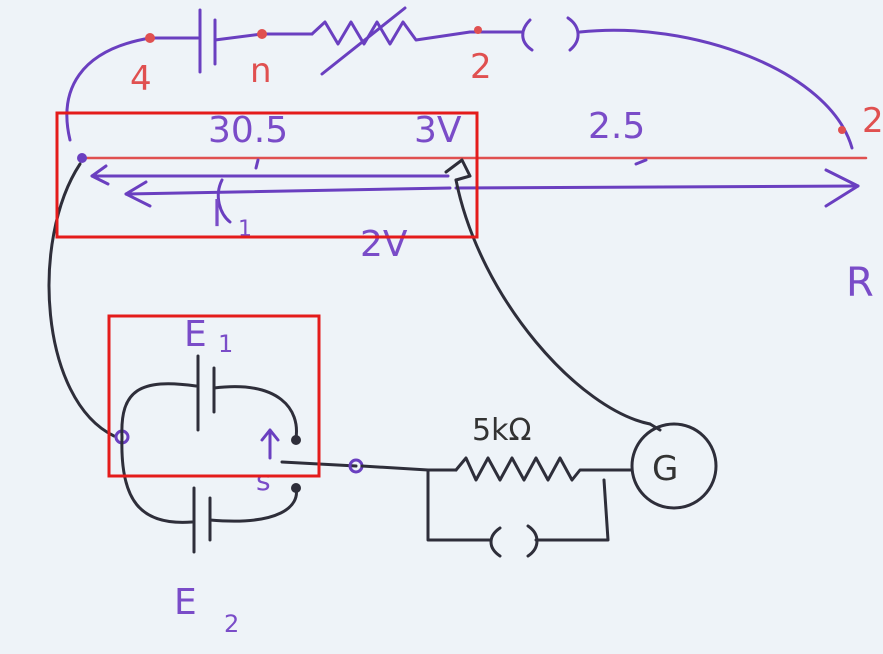  I want to click on full-length-arrow-head, so click(842, 188).